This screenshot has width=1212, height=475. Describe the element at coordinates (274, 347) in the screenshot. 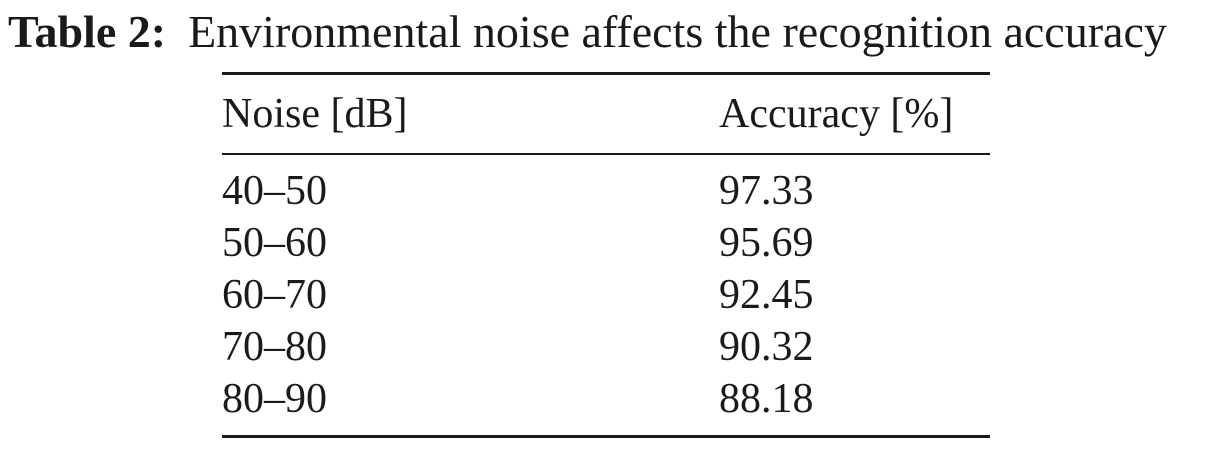

I see `cell-noise: 70–80` at that location.